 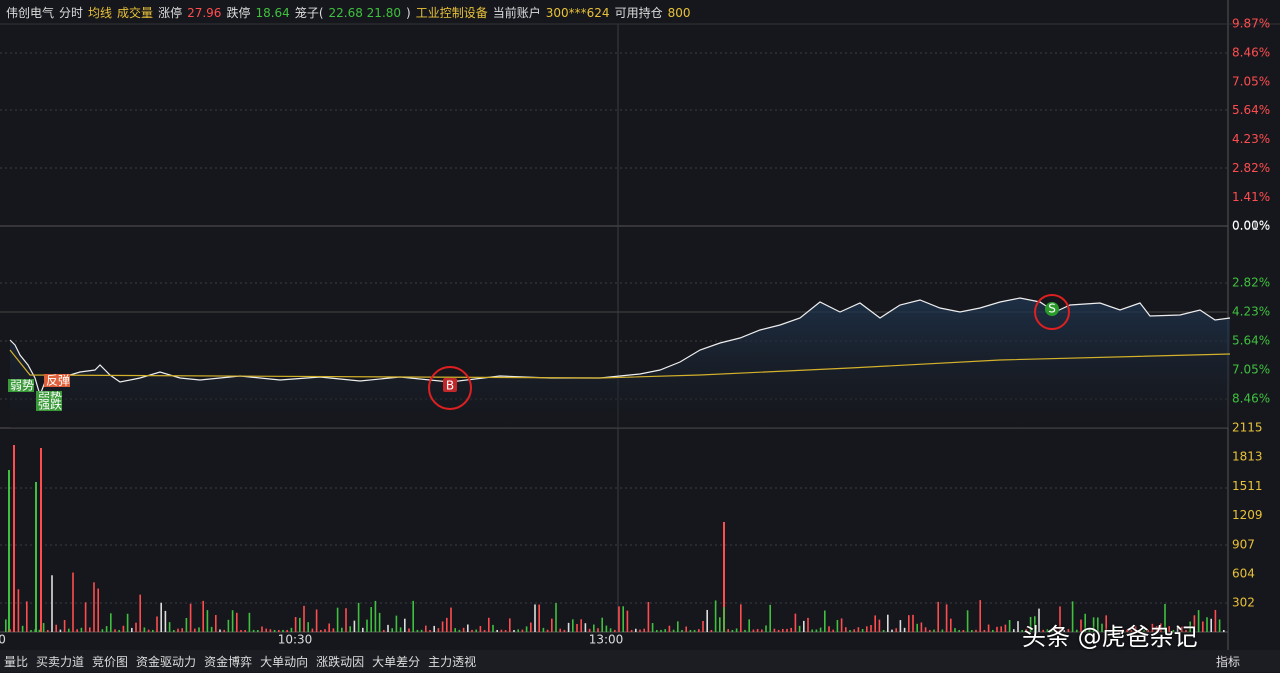 What do you see at coordinates (110, 662) in the screenshot?
I see `tab: 竞价图` at bounding box center [110, 662].